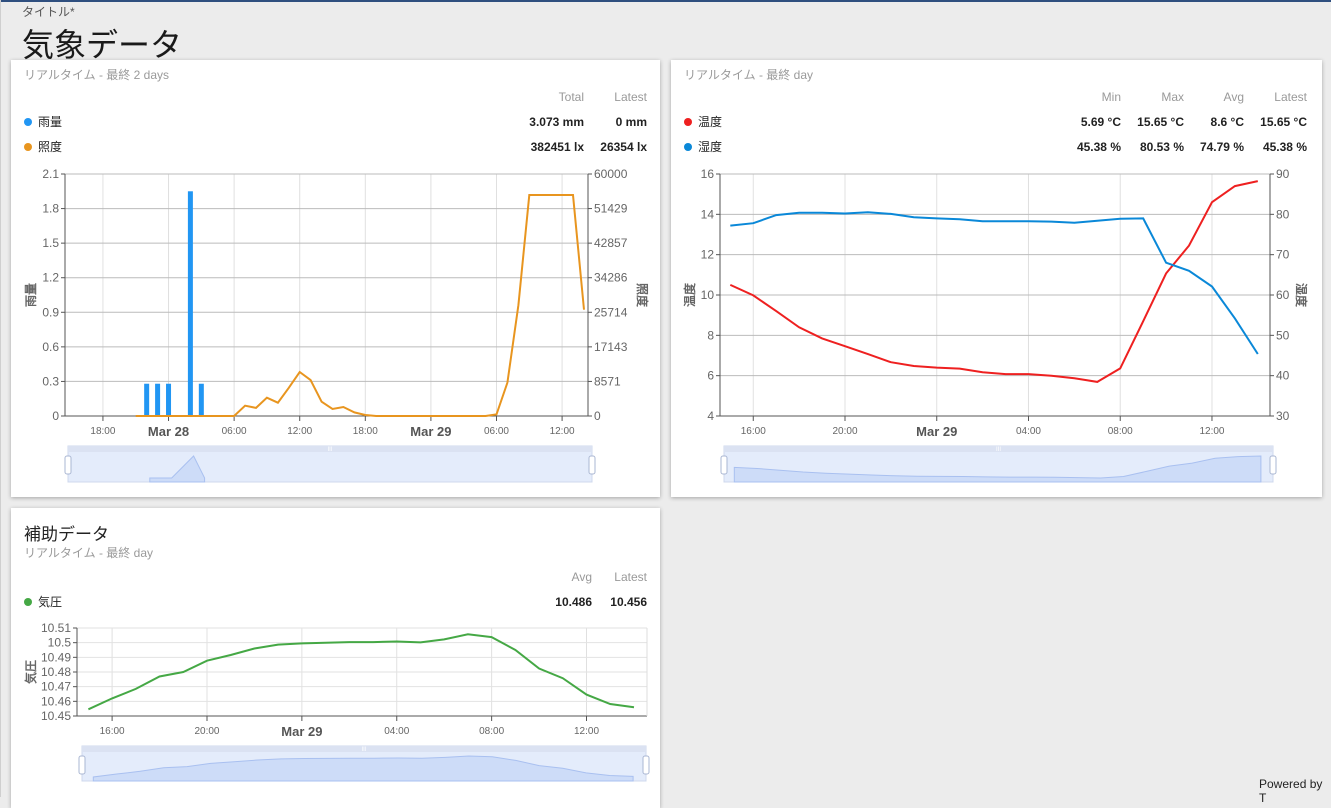 The image size is (1331, 808). What do you see at coordinates (50, 381) in the screenshot?
I see `y-left-tick-label: 0.3` at bounding box center [50, 381].